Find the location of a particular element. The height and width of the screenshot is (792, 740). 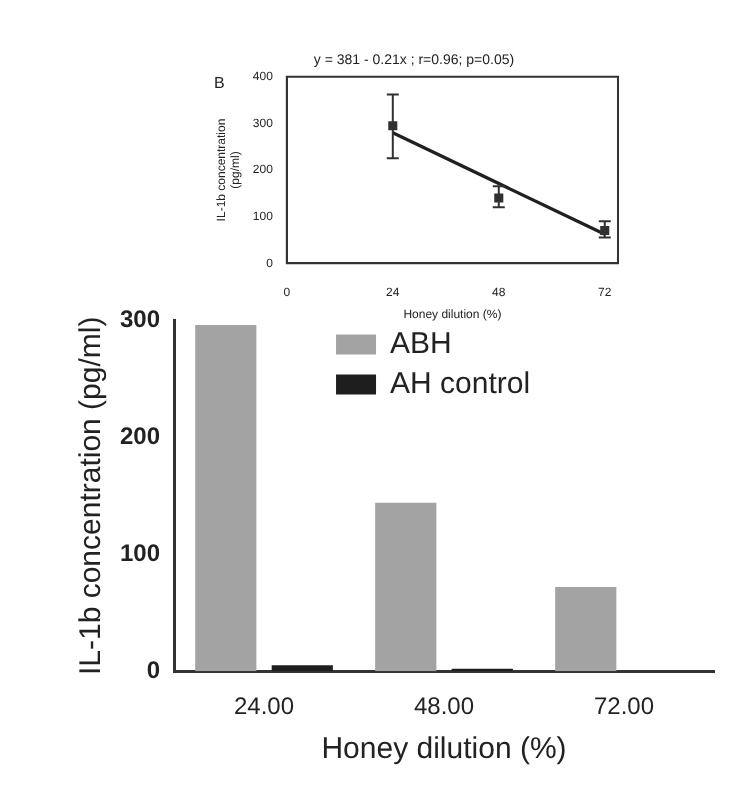

y-tick-label: 200 is located at coordinates (140, 435).